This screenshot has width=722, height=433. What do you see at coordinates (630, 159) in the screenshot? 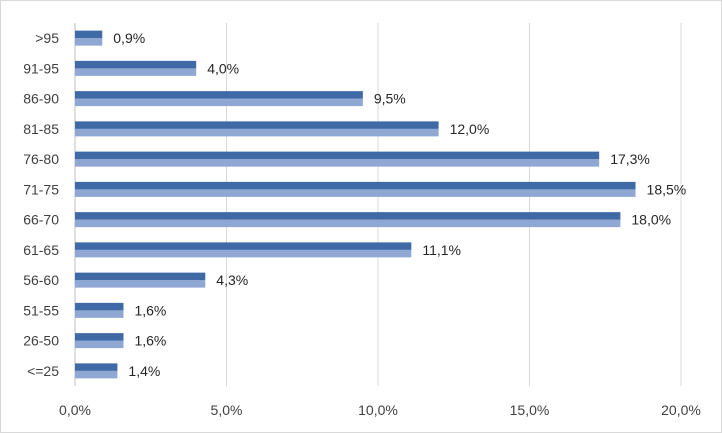
I see `data-label: 17,3%` at bounding box center [630, 159].